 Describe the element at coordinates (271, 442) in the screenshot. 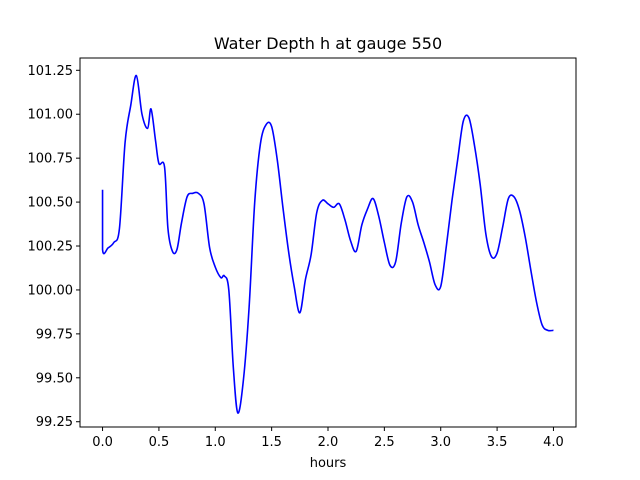

I see `x-tick-label: 1.5` at that location.